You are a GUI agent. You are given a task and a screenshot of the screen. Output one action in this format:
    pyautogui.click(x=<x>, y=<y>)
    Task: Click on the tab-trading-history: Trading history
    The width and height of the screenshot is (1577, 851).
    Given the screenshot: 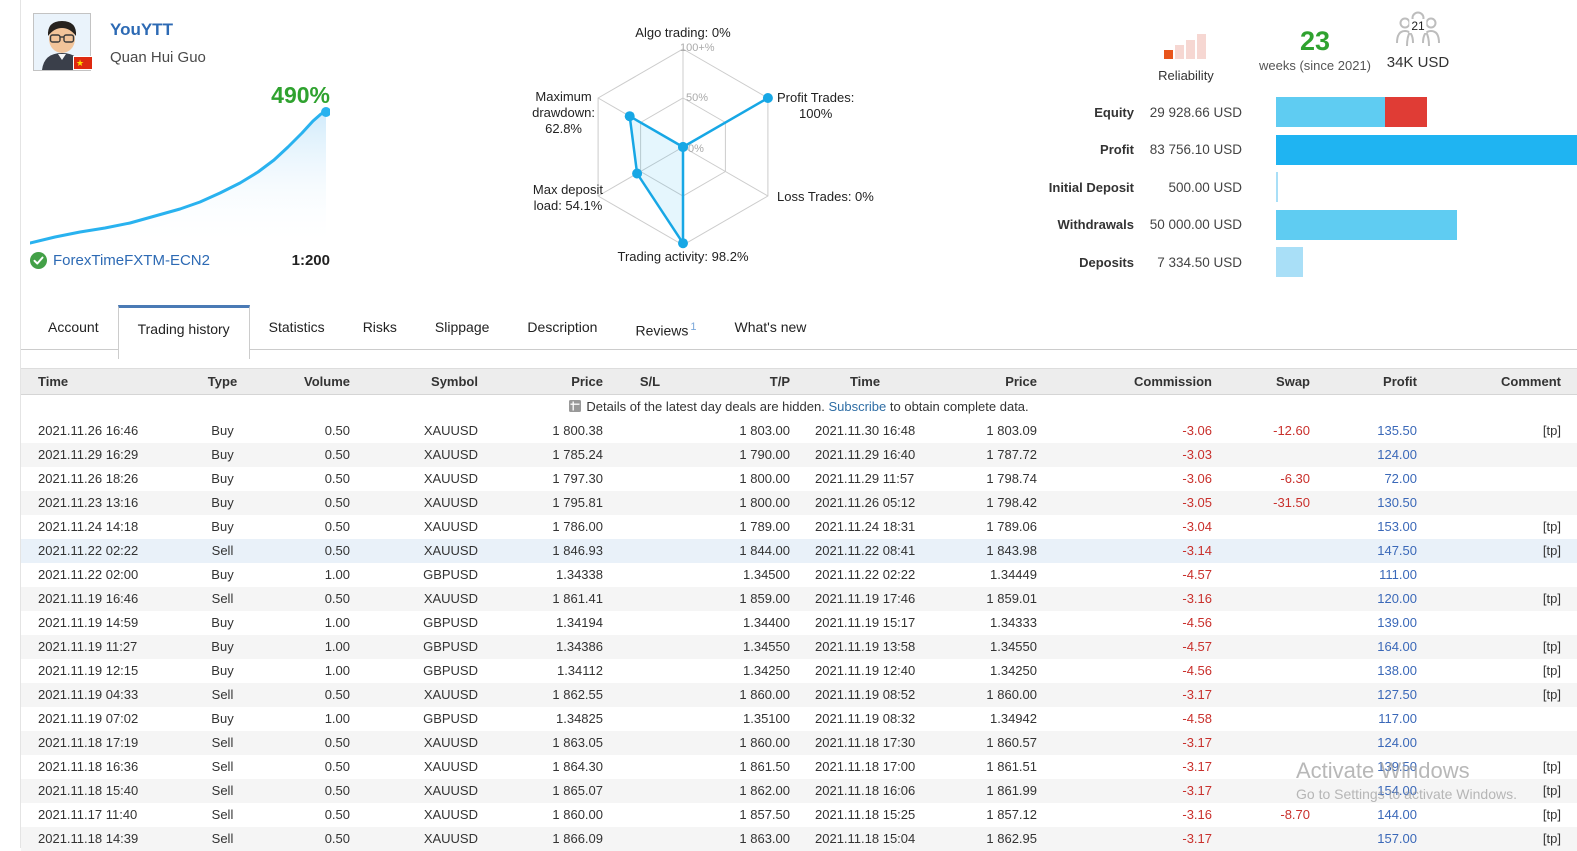 What is the action you would take?
    pyautogui.click(x=183, y=332)
    